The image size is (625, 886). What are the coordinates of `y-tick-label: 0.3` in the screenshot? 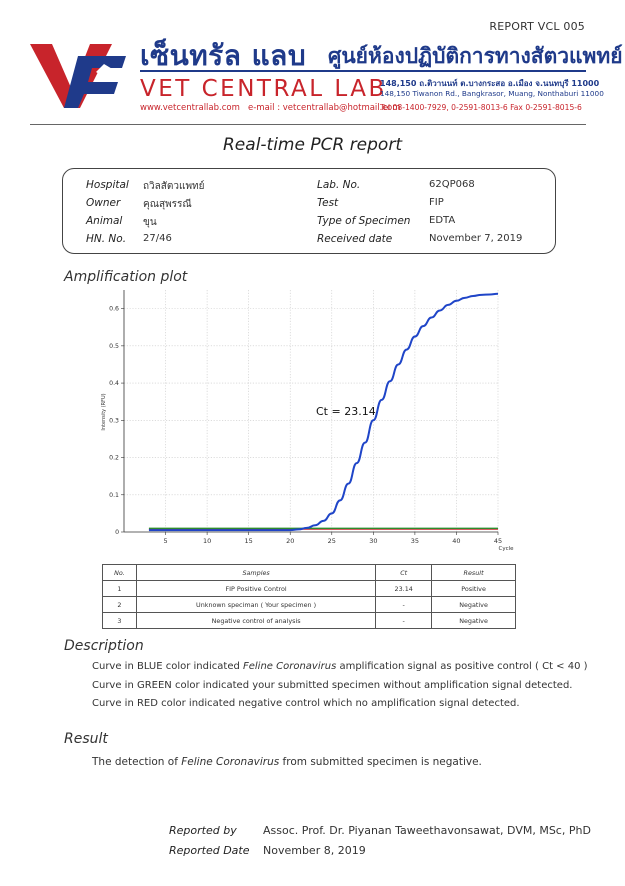 It's located at (114, 420).